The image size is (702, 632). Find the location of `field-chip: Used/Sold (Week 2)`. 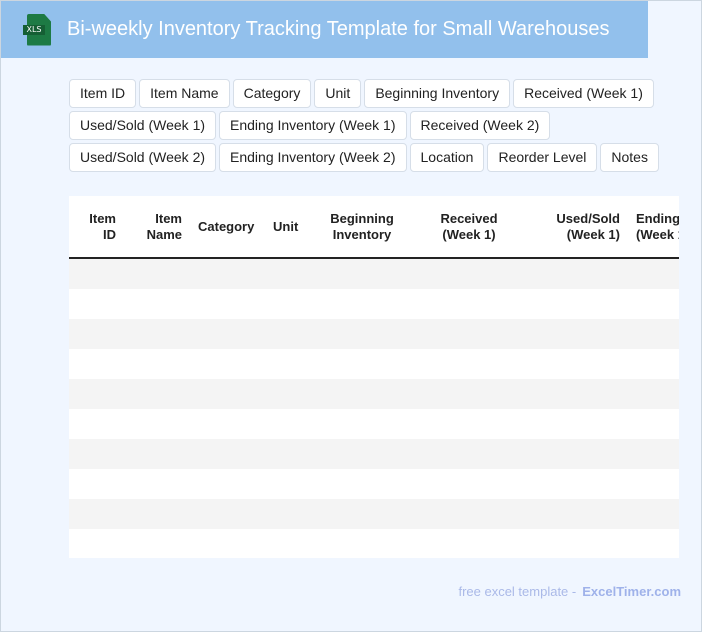

field-chip: Used/Sold (Week 2) is located at coordinates (143, 157).